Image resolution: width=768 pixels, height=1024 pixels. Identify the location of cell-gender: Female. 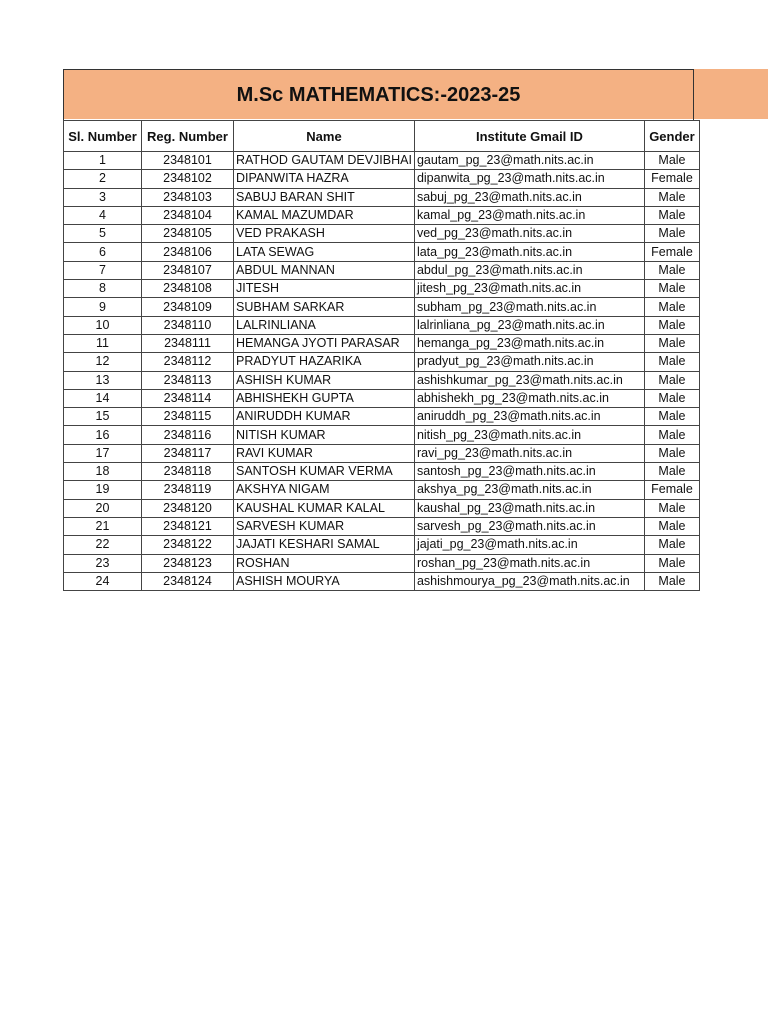
(671, 252).